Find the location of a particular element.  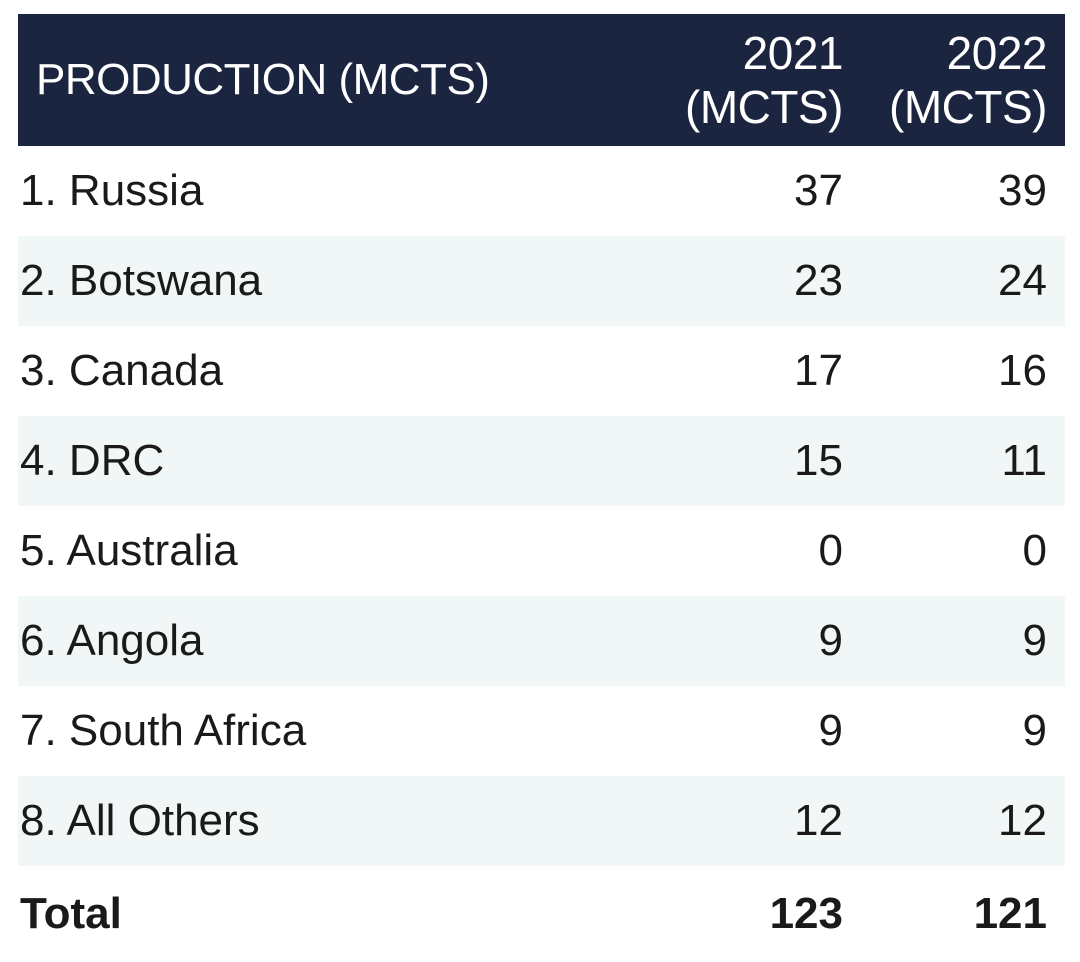

row-value-2021: 17 is located at coordinates (818, 370).